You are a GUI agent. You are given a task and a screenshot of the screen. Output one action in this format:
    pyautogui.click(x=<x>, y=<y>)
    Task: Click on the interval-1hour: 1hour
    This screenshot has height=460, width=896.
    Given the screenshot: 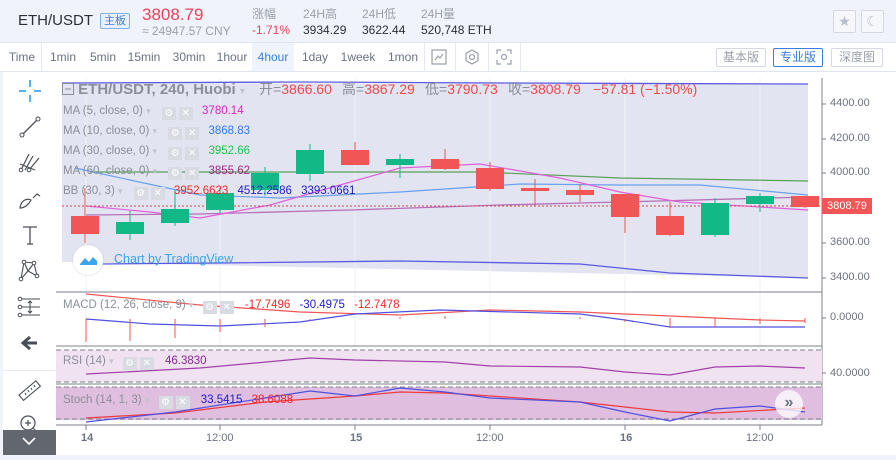 What is the action you would take?
    pyautogui.click(x=232, y=57)
    